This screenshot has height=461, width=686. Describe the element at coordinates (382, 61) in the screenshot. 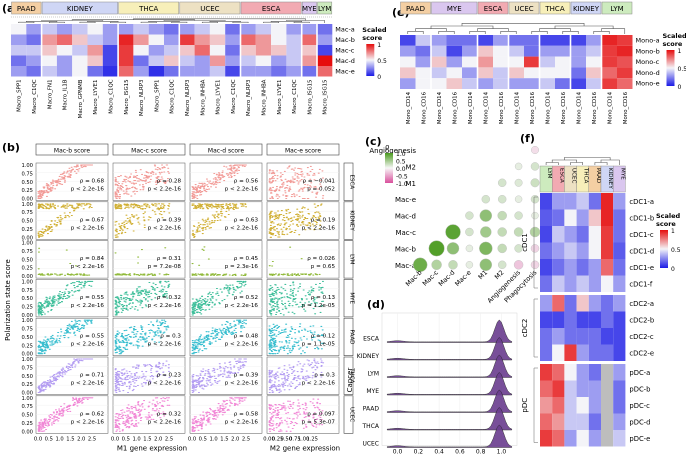

I see `legend-tick: 0.5` at that location.